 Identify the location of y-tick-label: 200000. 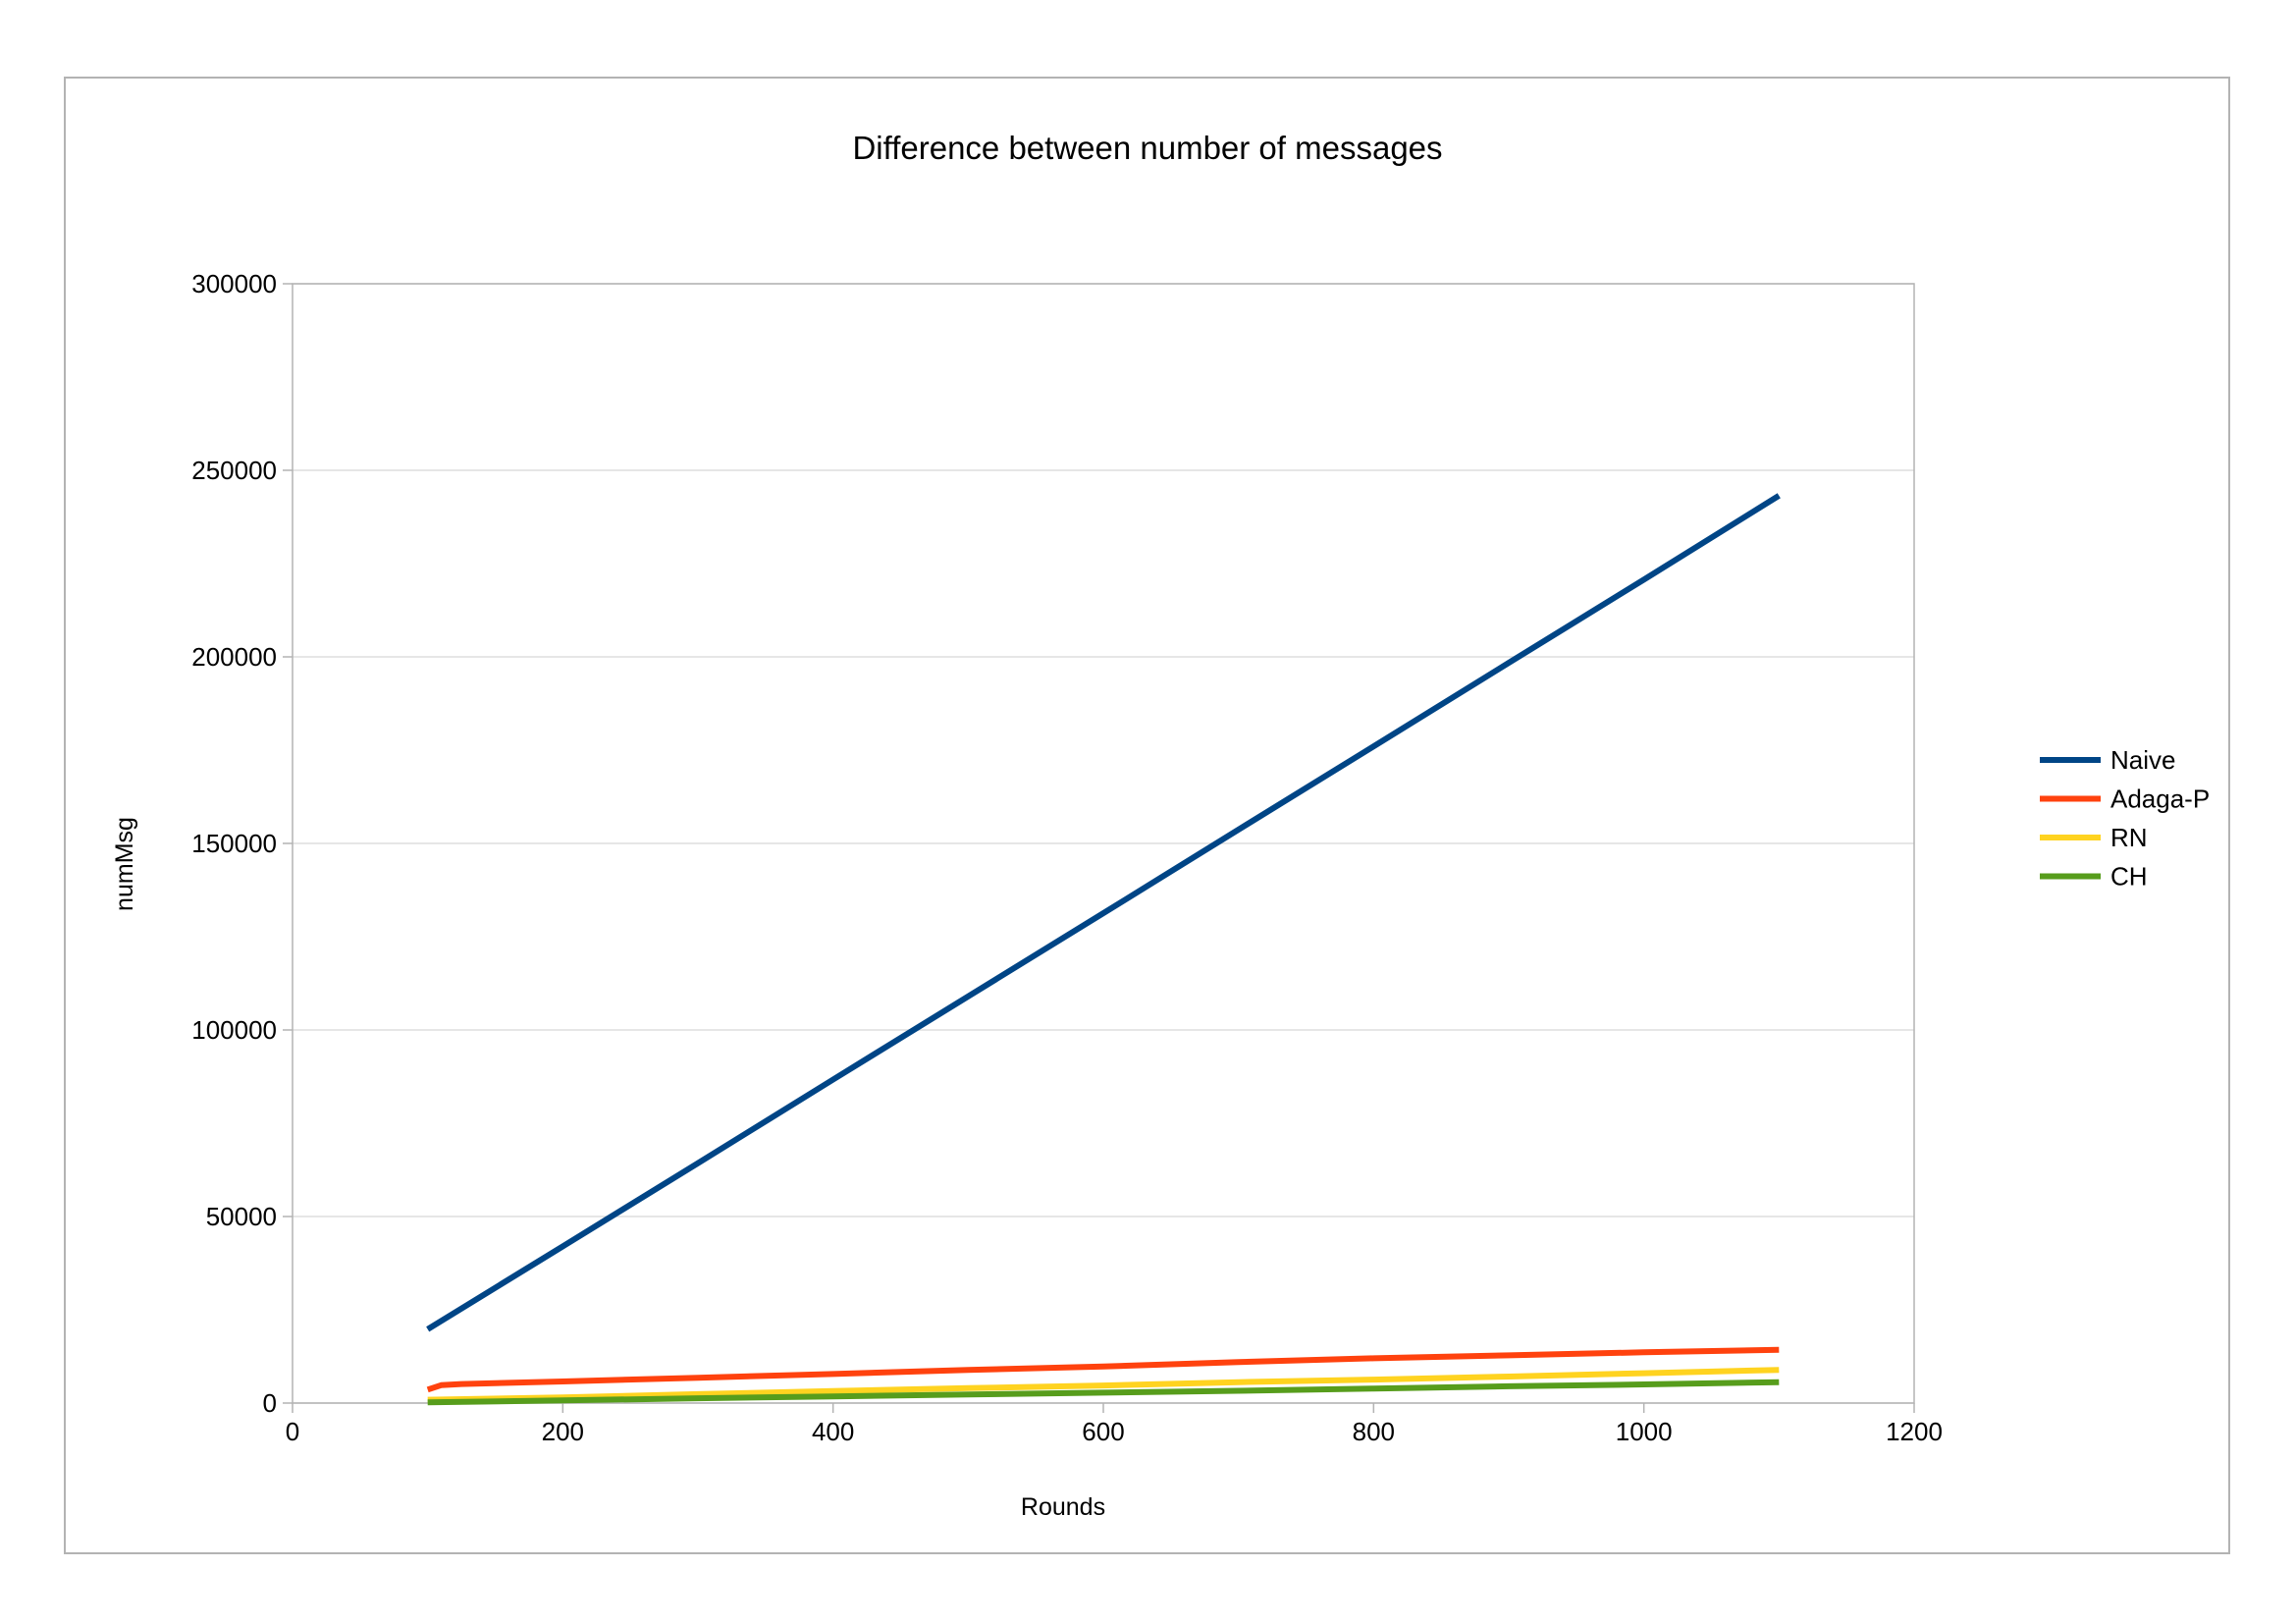
(234, 657).